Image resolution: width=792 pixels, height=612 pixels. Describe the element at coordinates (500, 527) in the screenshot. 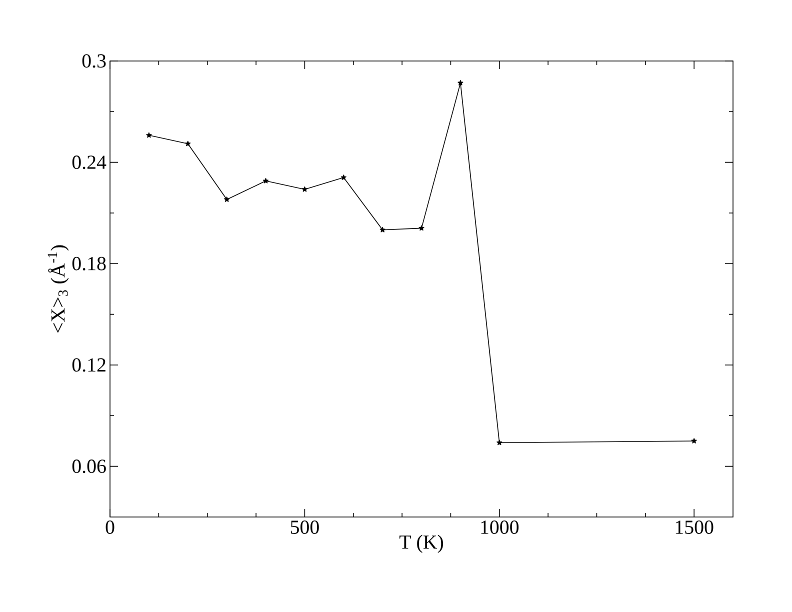

I see `x-tick-label: 1000` at that location.